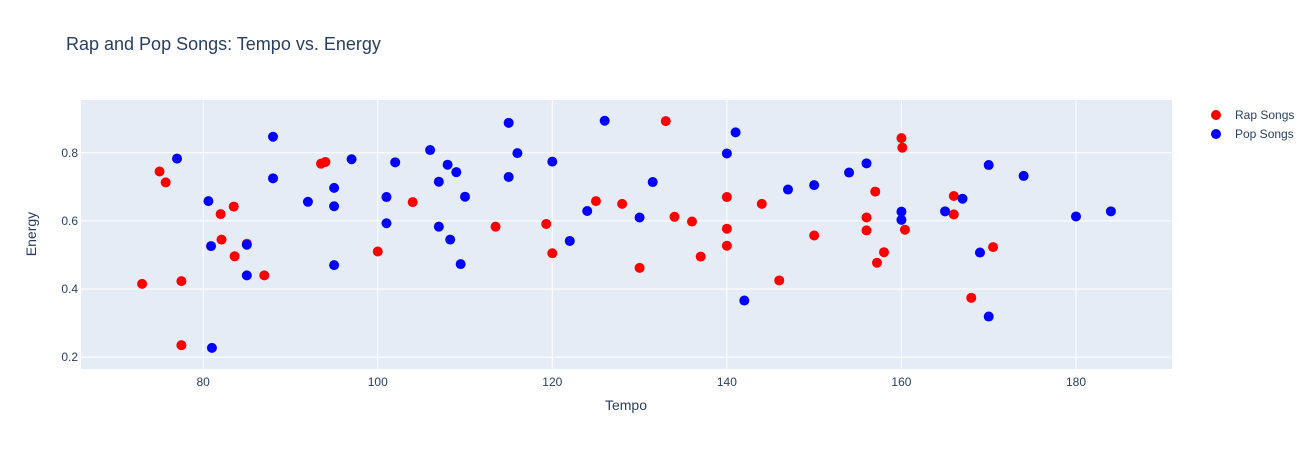 This screenshot has height=450, width=1316. What do you see at coordinates (1264, 134) in the screenshot?
I see `legend-label: Pop Songs` at bounding box center [1264, 134].